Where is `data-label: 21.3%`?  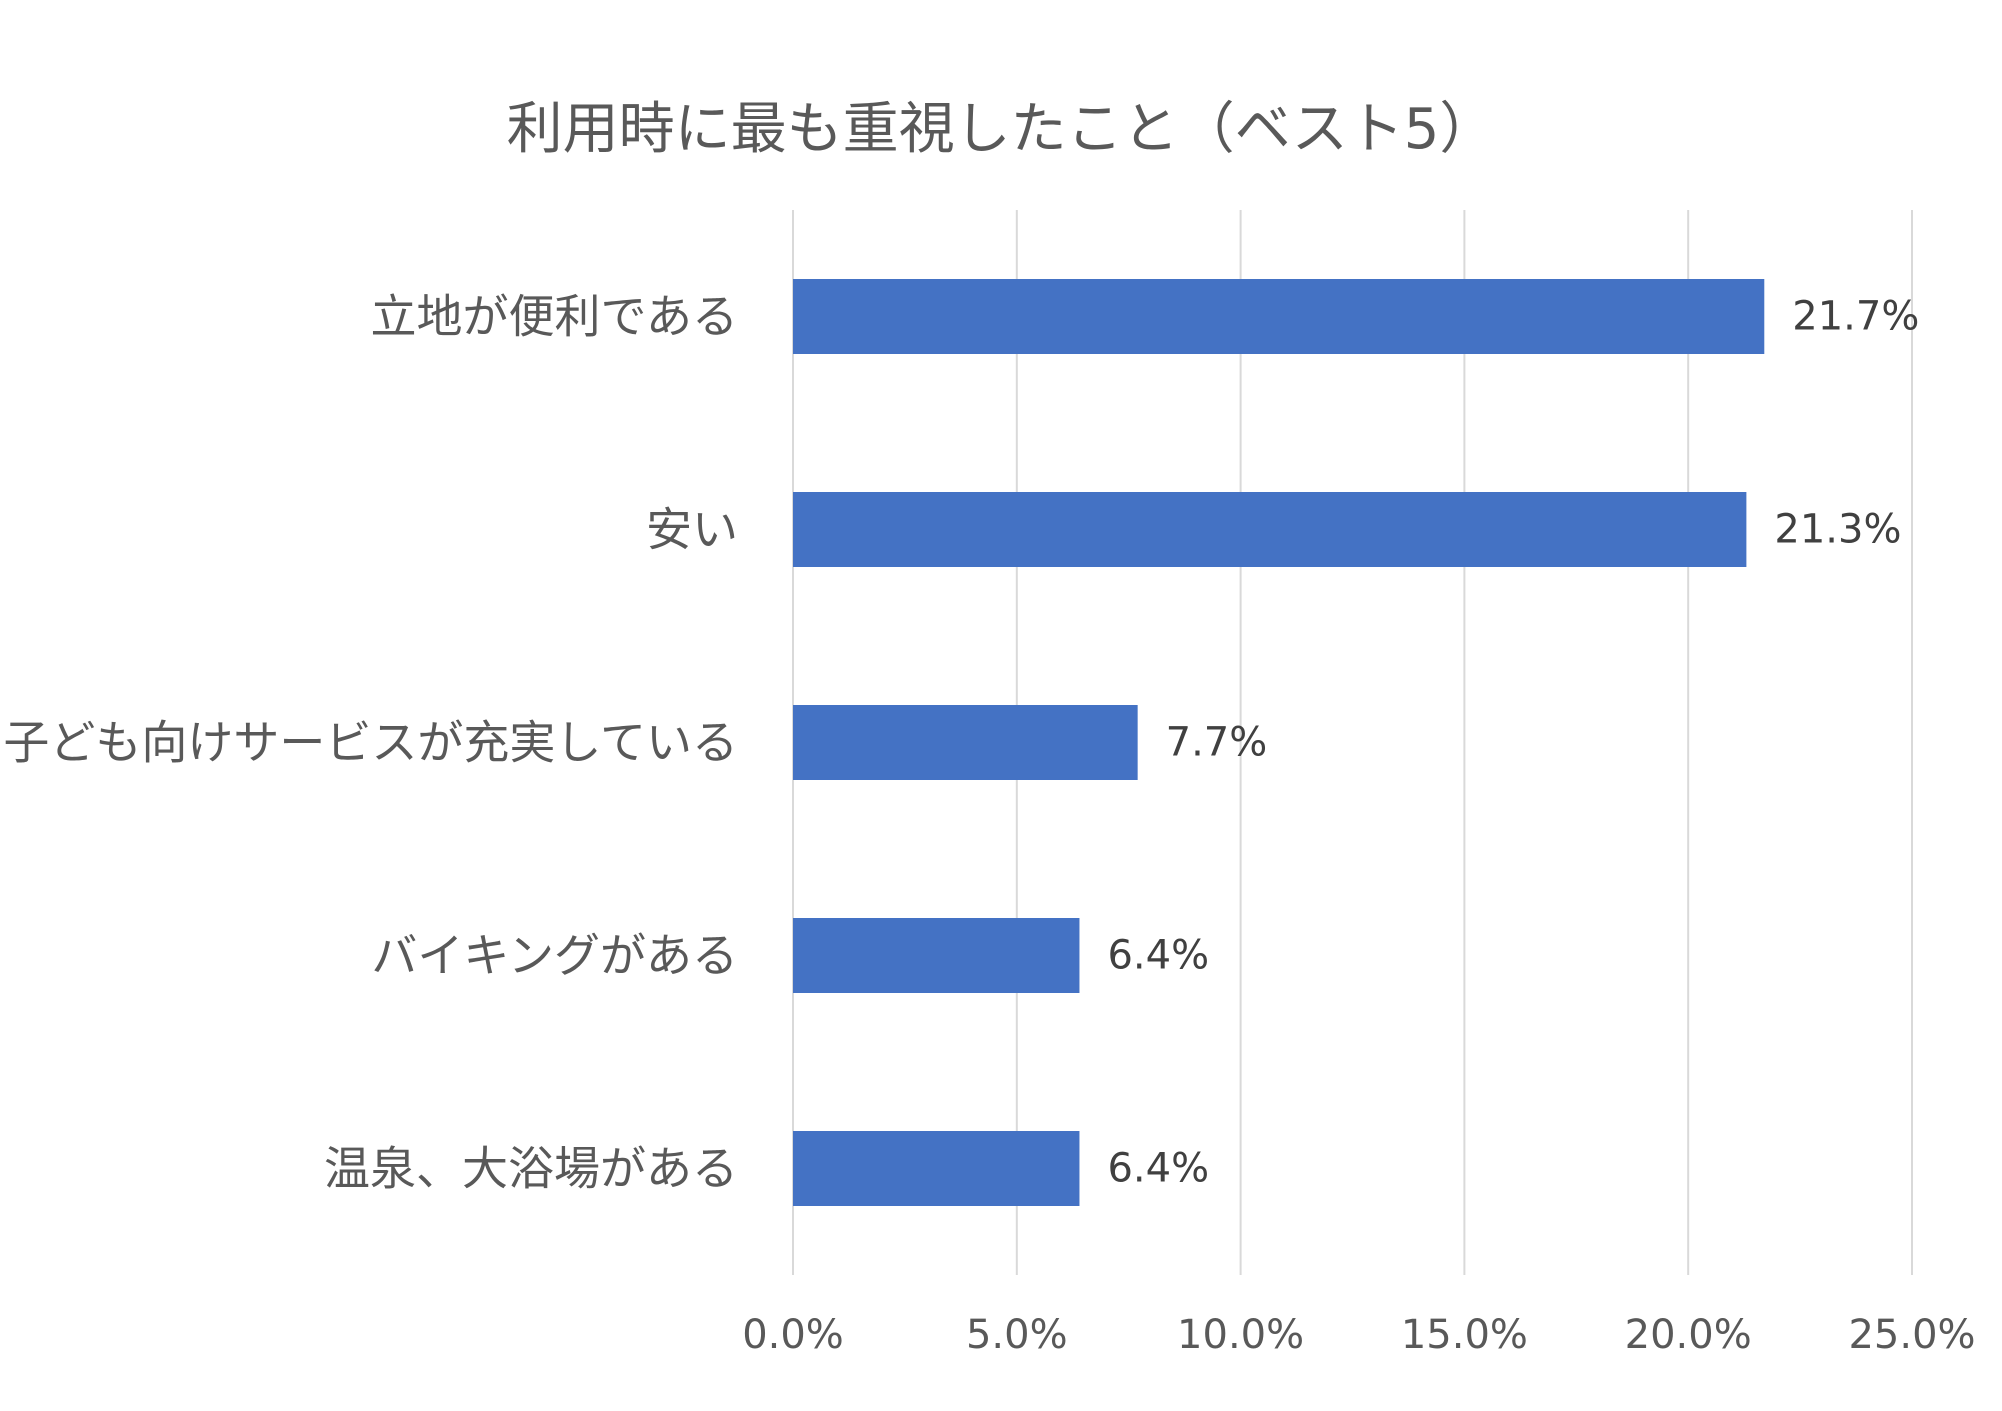
data-label: 21.3% is located at coordinates (1837, 530).